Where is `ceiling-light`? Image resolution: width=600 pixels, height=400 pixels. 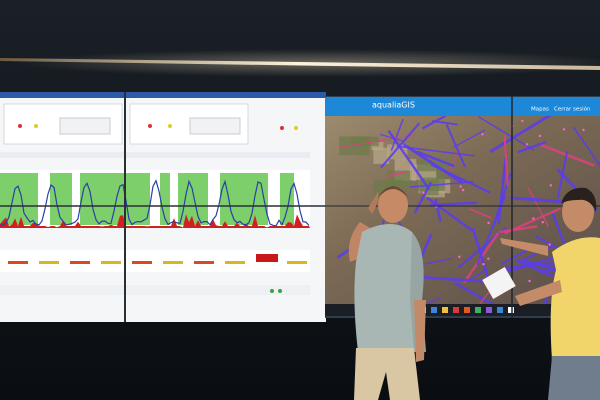
ceiling-light is located at coordinates (300, 63).